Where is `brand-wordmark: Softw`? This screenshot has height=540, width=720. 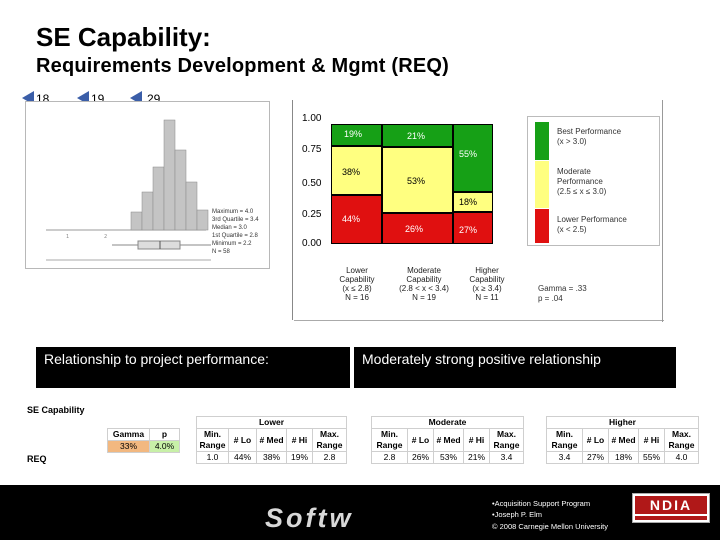
brand-wordmark: Softw is located at coordinates (309, 518).